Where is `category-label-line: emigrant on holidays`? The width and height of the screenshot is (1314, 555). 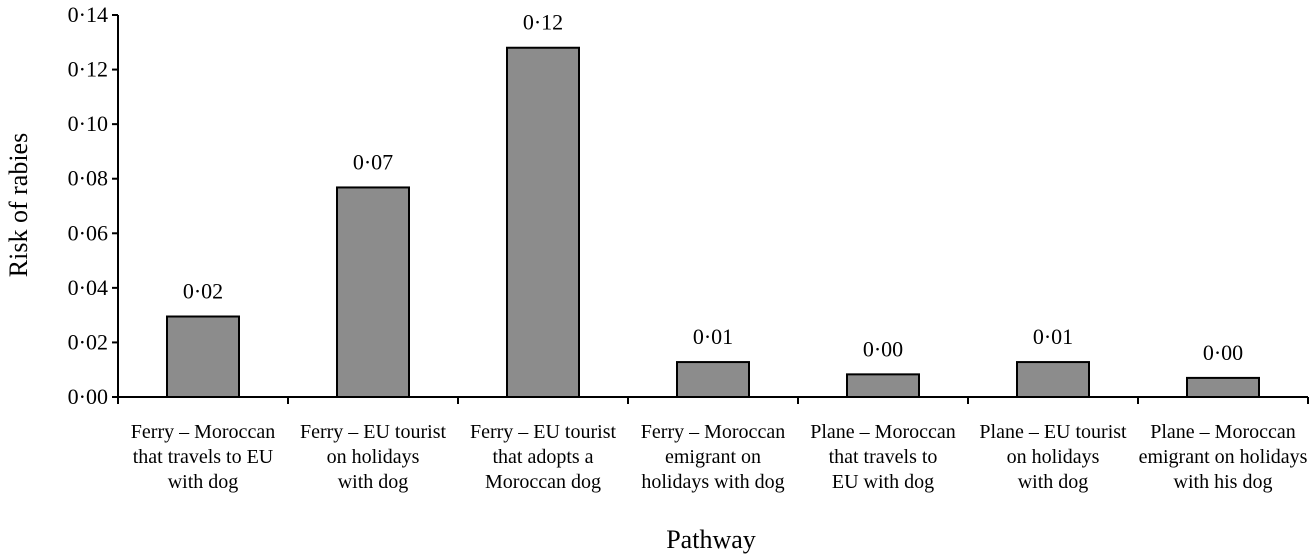 category-label-line: emigrant on holidays is located at coordinates (1223, 457).